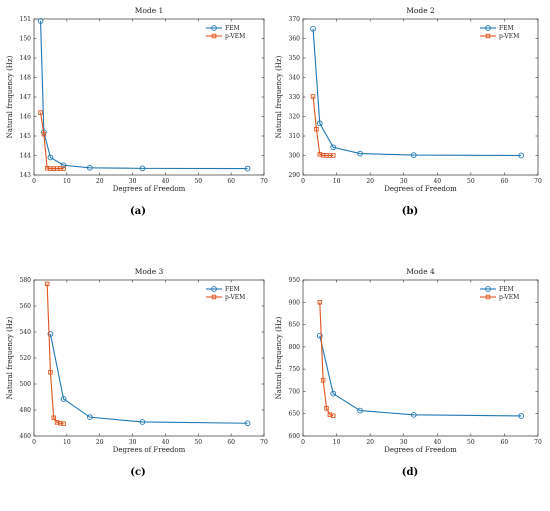 Image resolution: width=550 pixels, height=511 pixels. Describe the element at coordinates (295, 347) in the screenshot. I see `y-tick-label: 800` at that location.